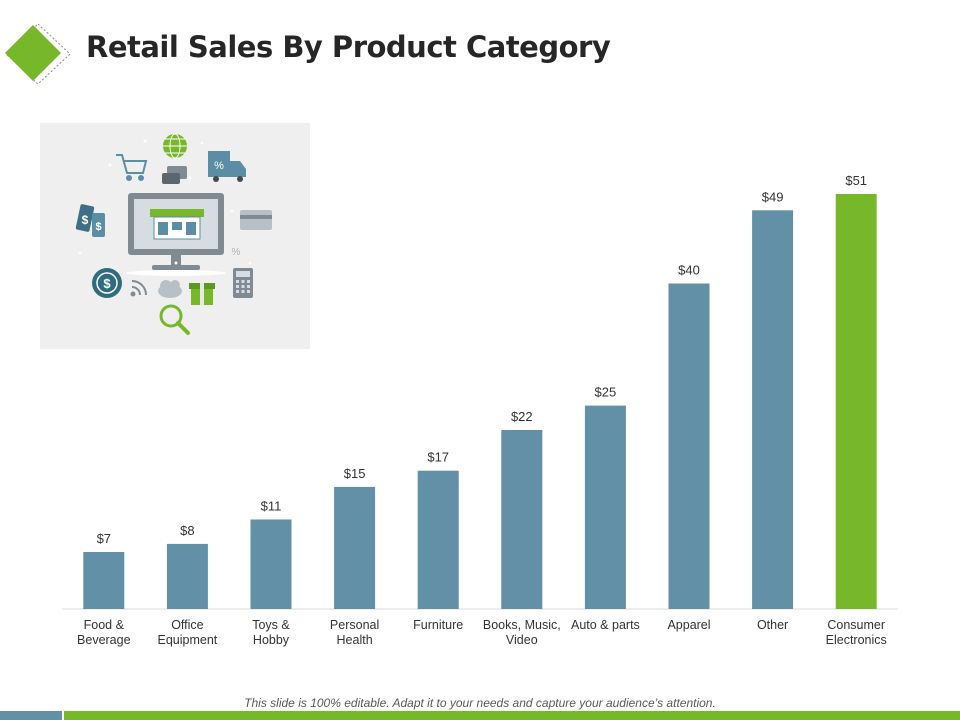  I want to click on bottom-accent-bar, so click(480, 715).